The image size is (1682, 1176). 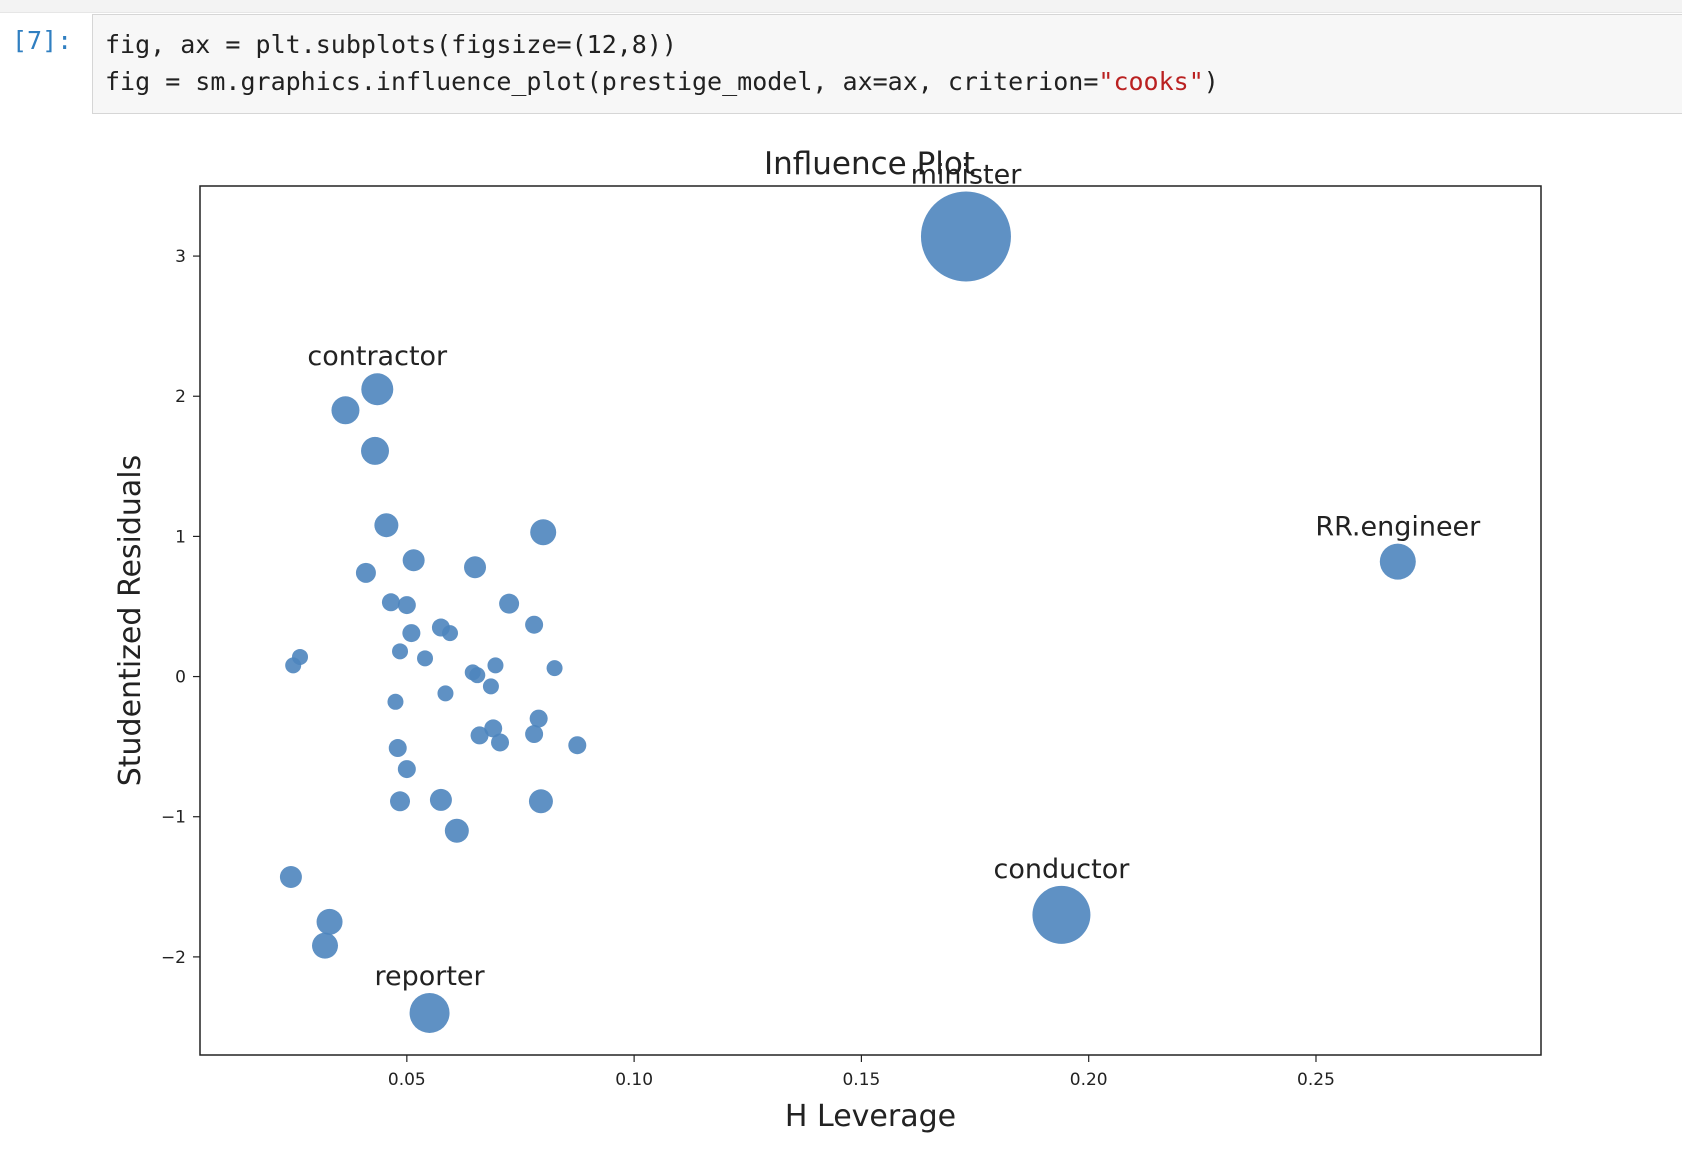 What do you see at coordinates (1062, 869) in the screenshot?
I see `annotation-conductor: conductor` at bounding box center [1062, 869].